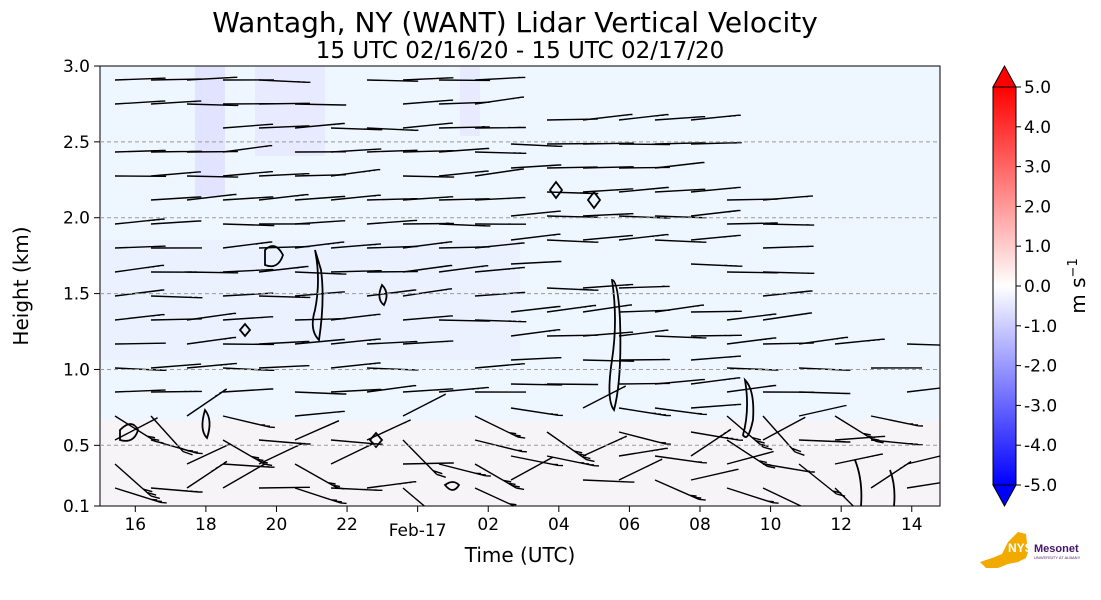 This screenshot has width=1101, height=600. Describe the element at coordinates (1057, 557) in the screenshot. I see `logo-subtext: UNIVERSITY AT ALBANY` at that location.